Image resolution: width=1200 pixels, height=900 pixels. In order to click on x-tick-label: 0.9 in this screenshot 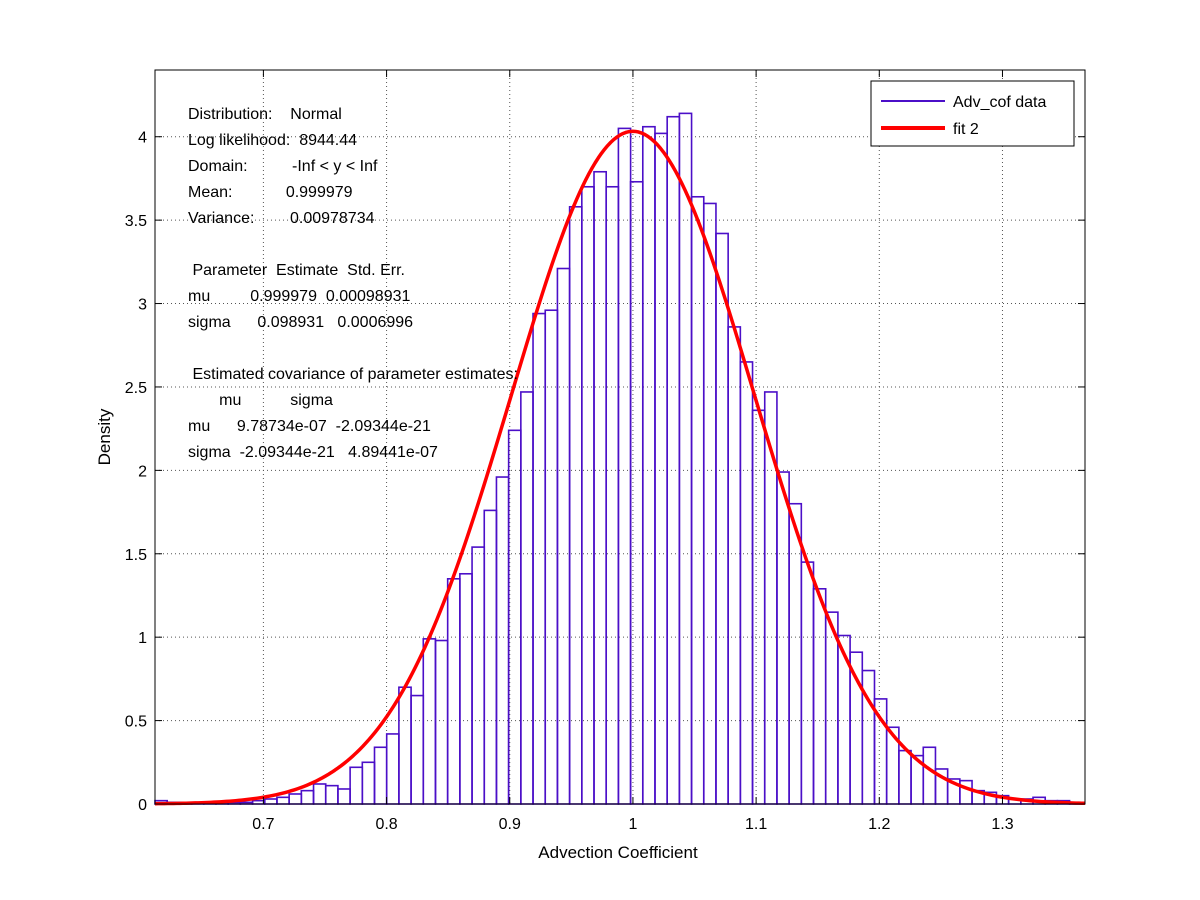, I will do `click(510, 824)`.